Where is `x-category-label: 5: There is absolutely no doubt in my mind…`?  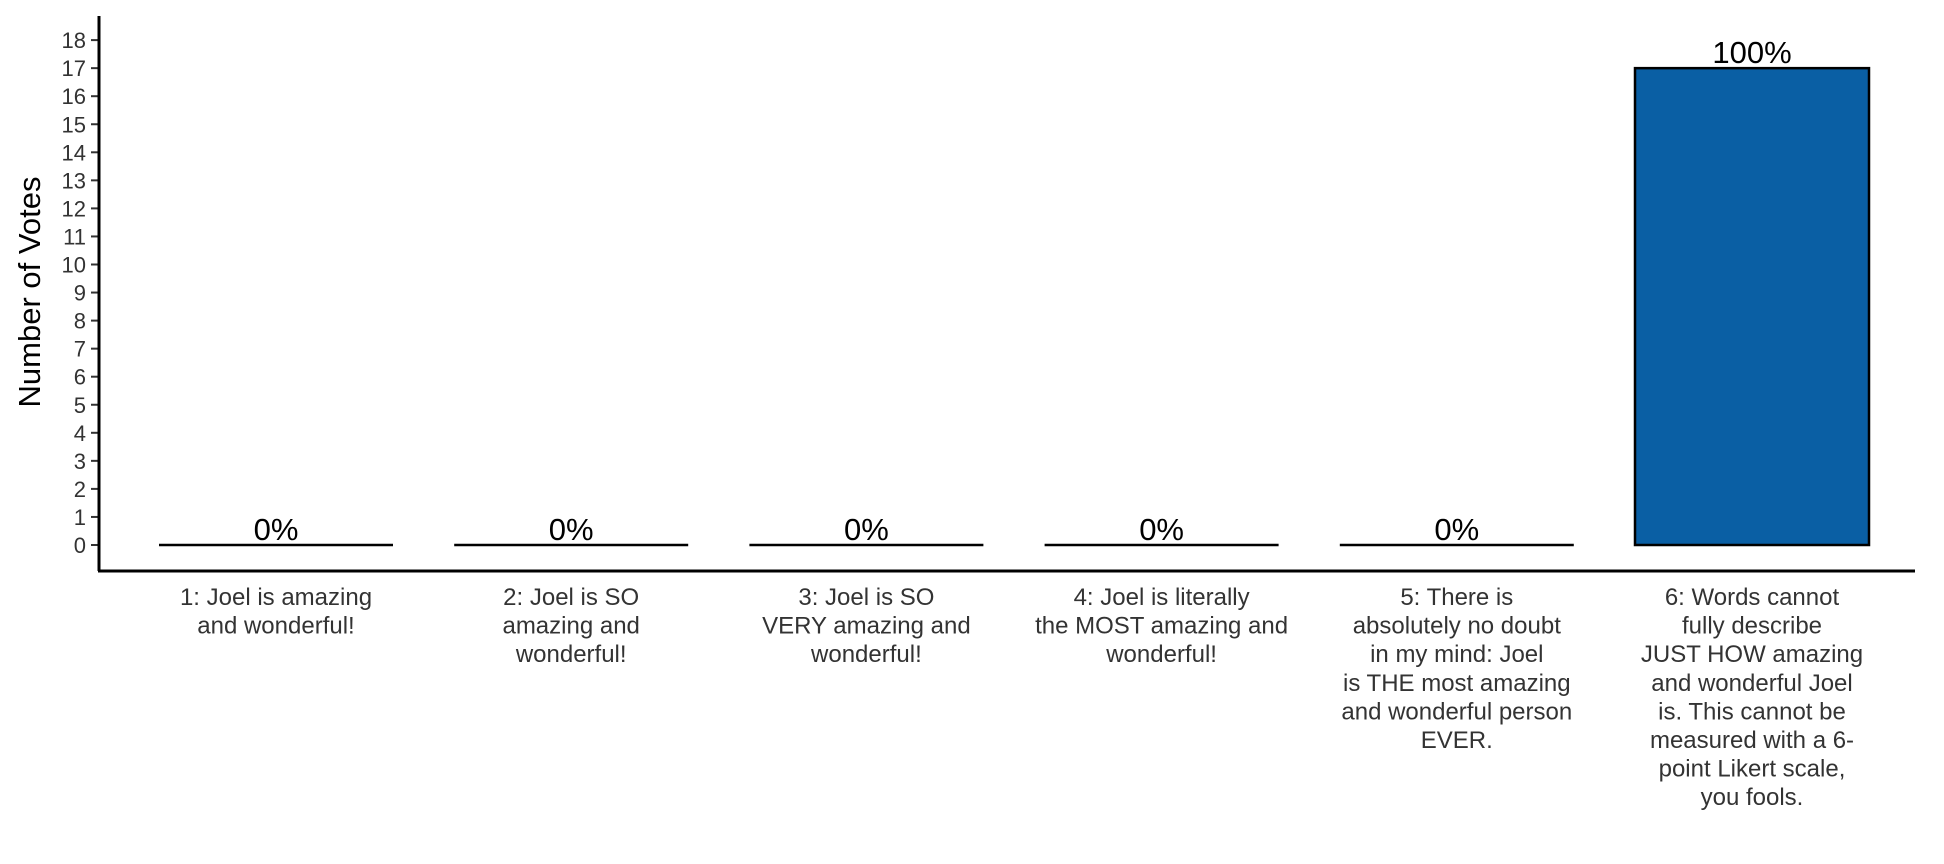
x-category-label: 5: There is absolutely no doubt in my mind… is located at coordinates (1456, 669).